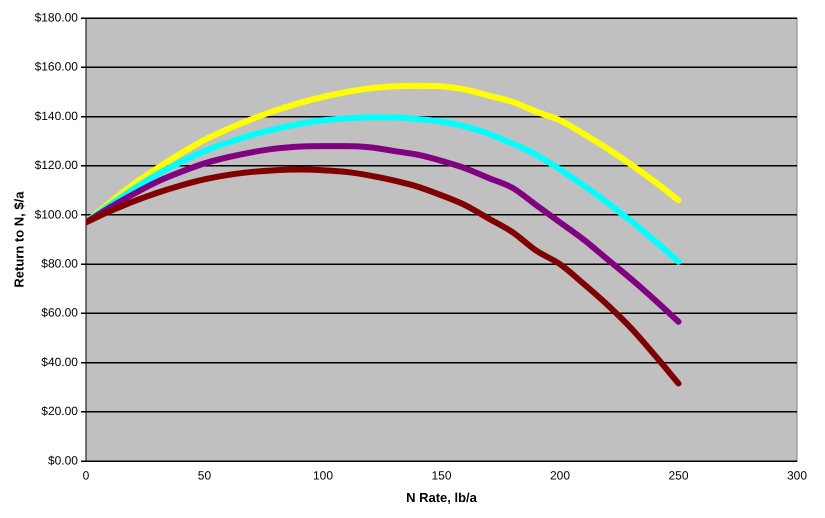 Image resolution: width=825 pixels, height=518 pixels. What do you see at coordinates (560, 475) in the screenshot?
I see `x-tick-label: 200` at bounding box center [560, 475].